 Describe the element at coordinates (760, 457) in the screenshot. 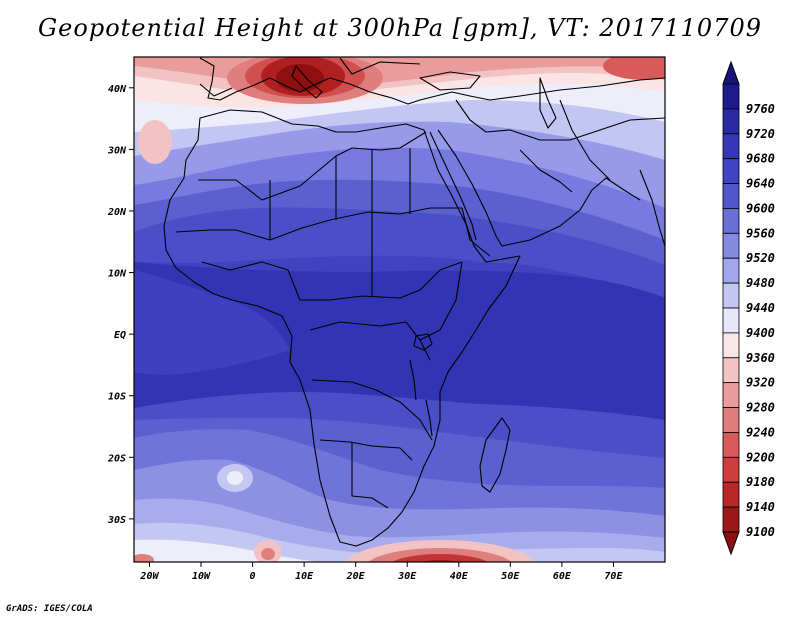

I see `colorbar-label: 9200` at that location.